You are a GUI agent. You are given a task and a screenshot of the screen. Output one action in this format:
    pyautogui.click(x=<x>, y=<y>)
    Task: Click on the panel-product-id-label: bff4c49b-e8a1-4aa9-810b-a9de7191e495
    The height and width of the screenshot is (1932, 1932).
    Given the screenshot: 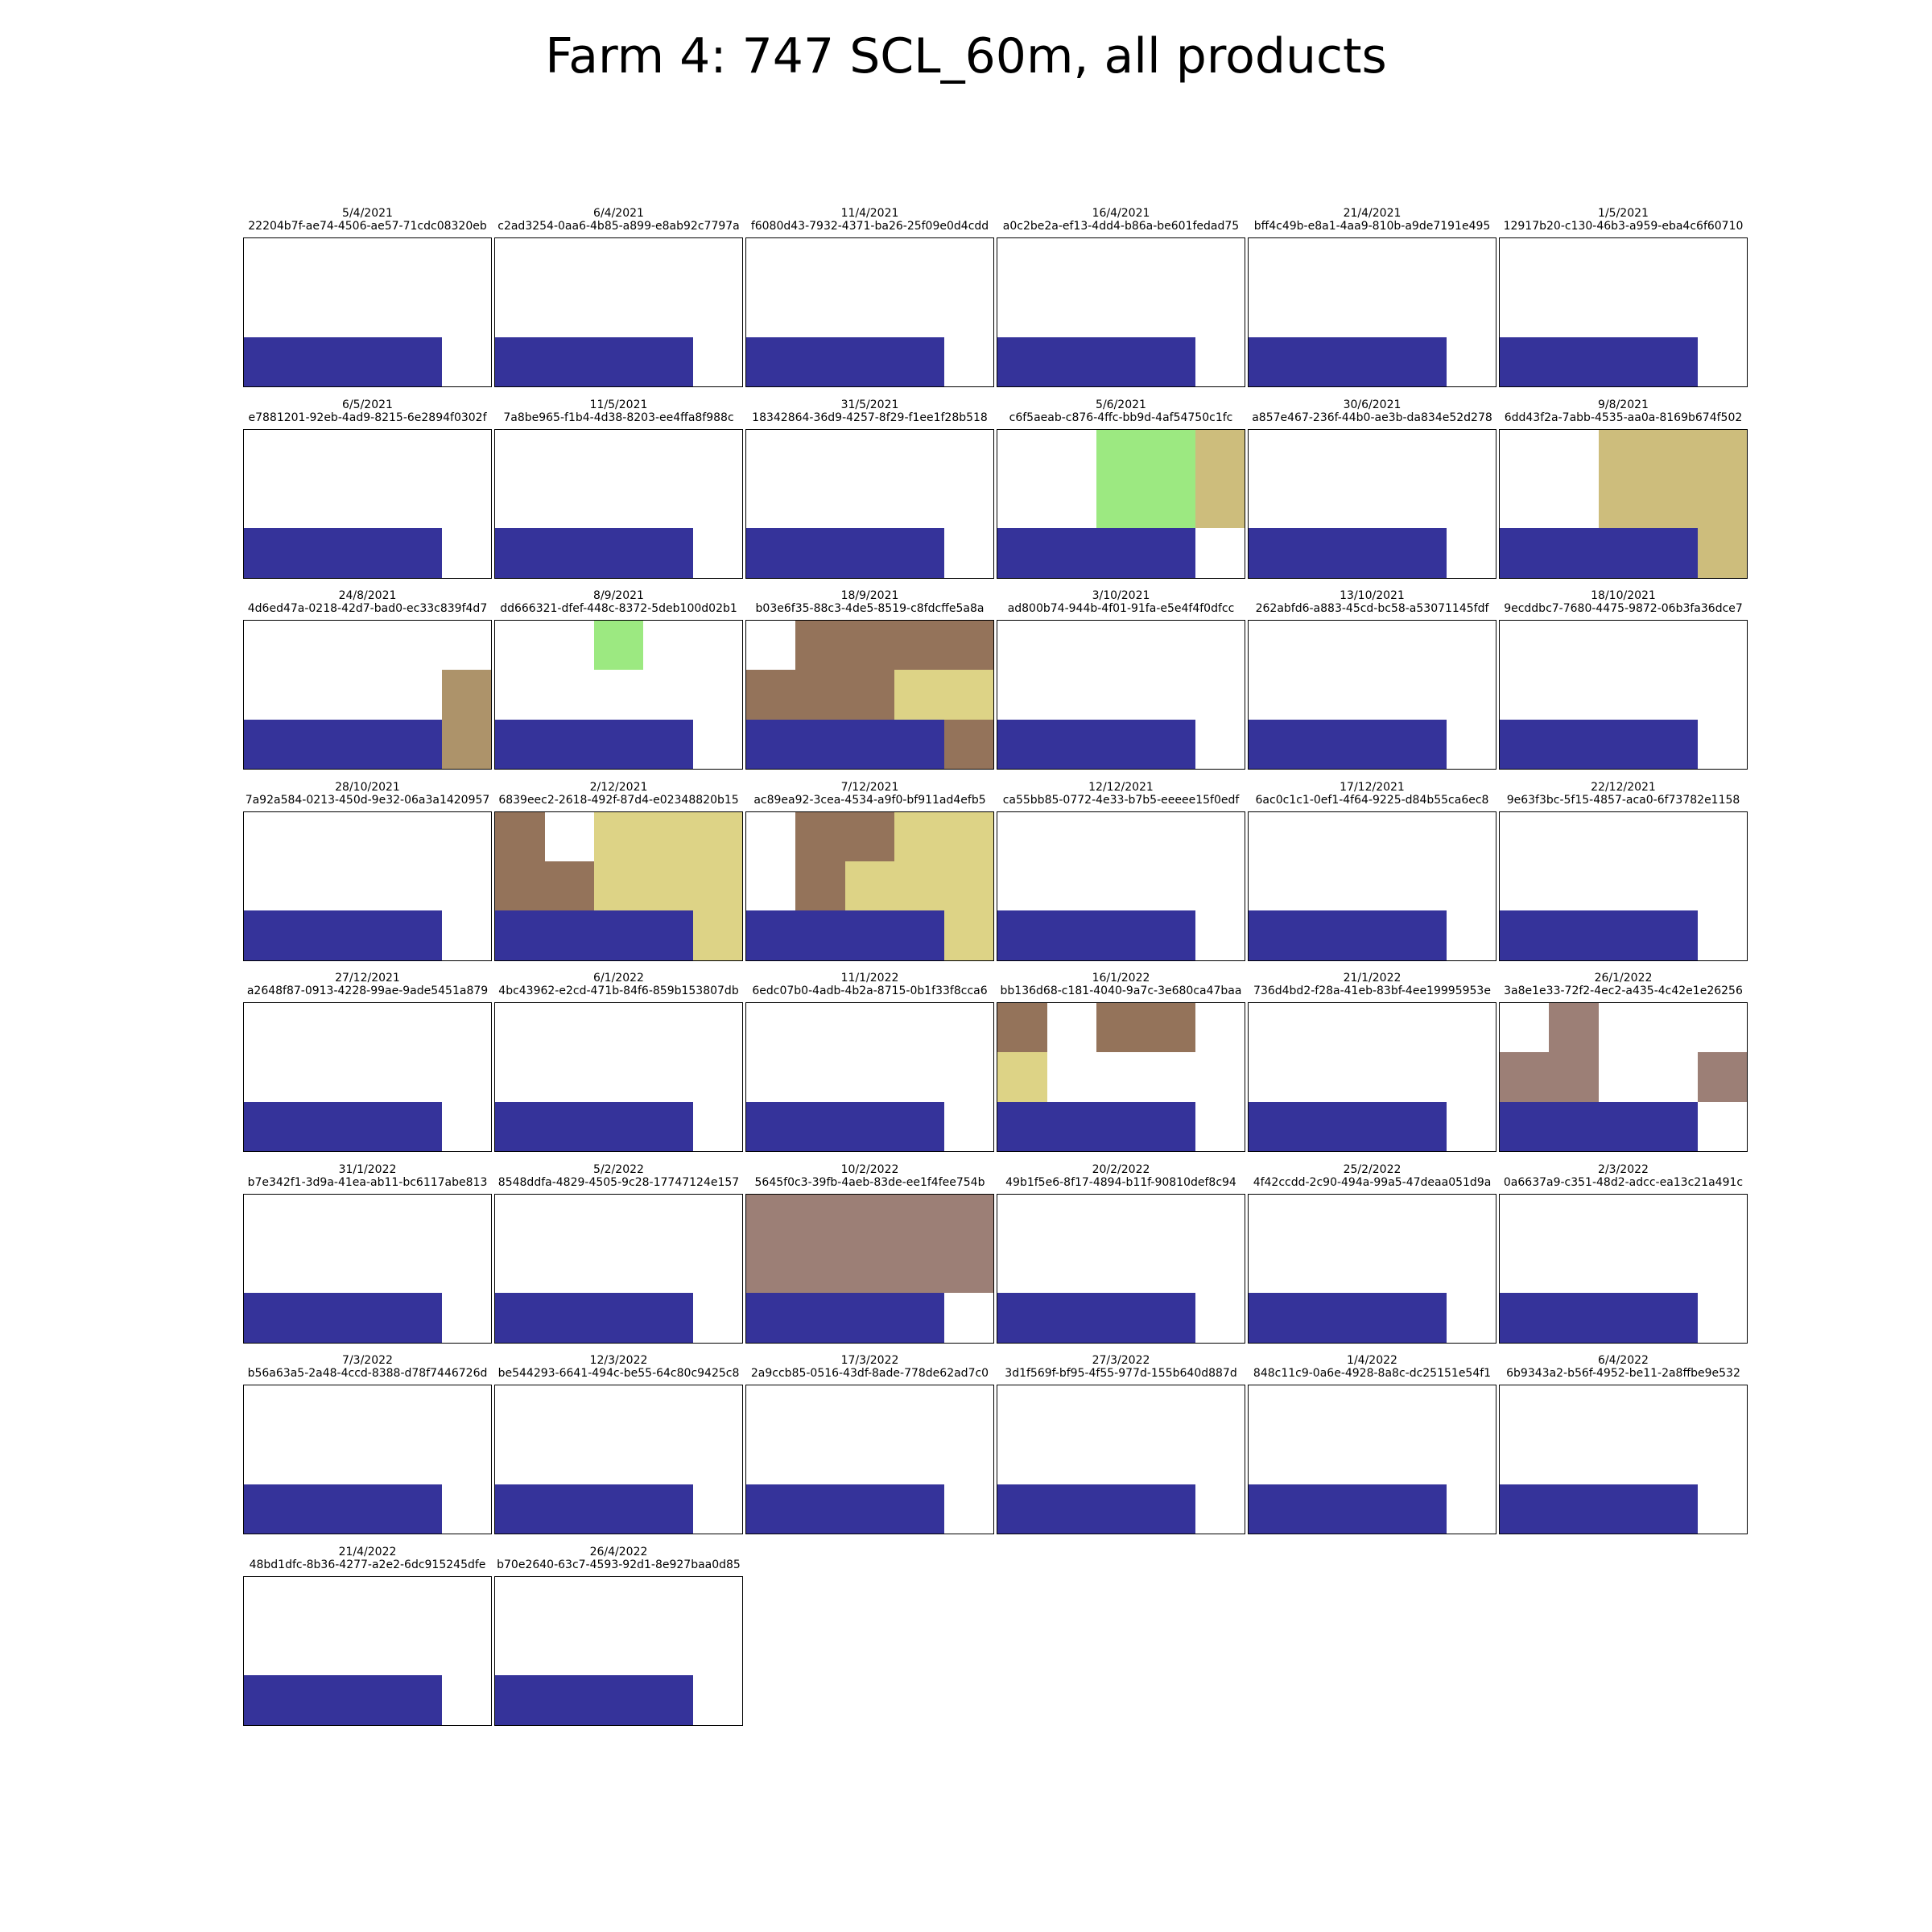 What is the action you would take?
    pyautogui.click(x=1372, y=226)
    